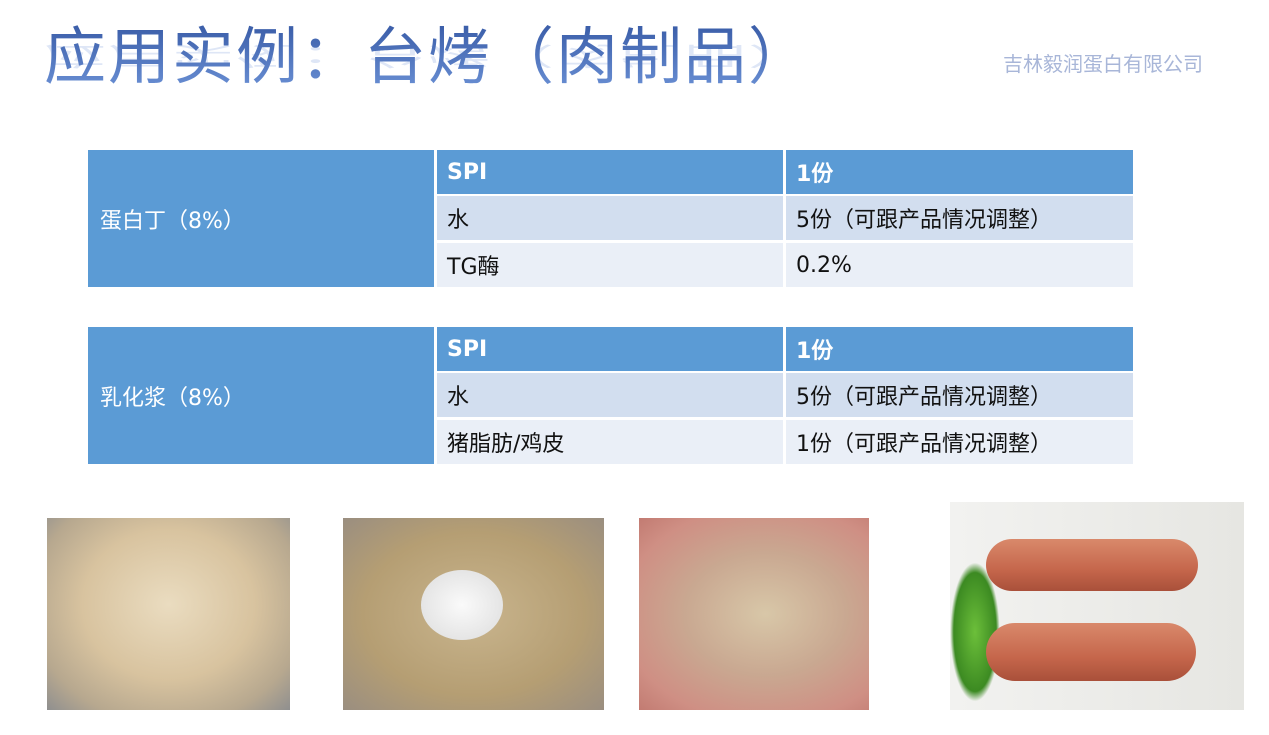  I want to click on table-cell: 1份（可跟产品情况调整）, so click(959, 442).